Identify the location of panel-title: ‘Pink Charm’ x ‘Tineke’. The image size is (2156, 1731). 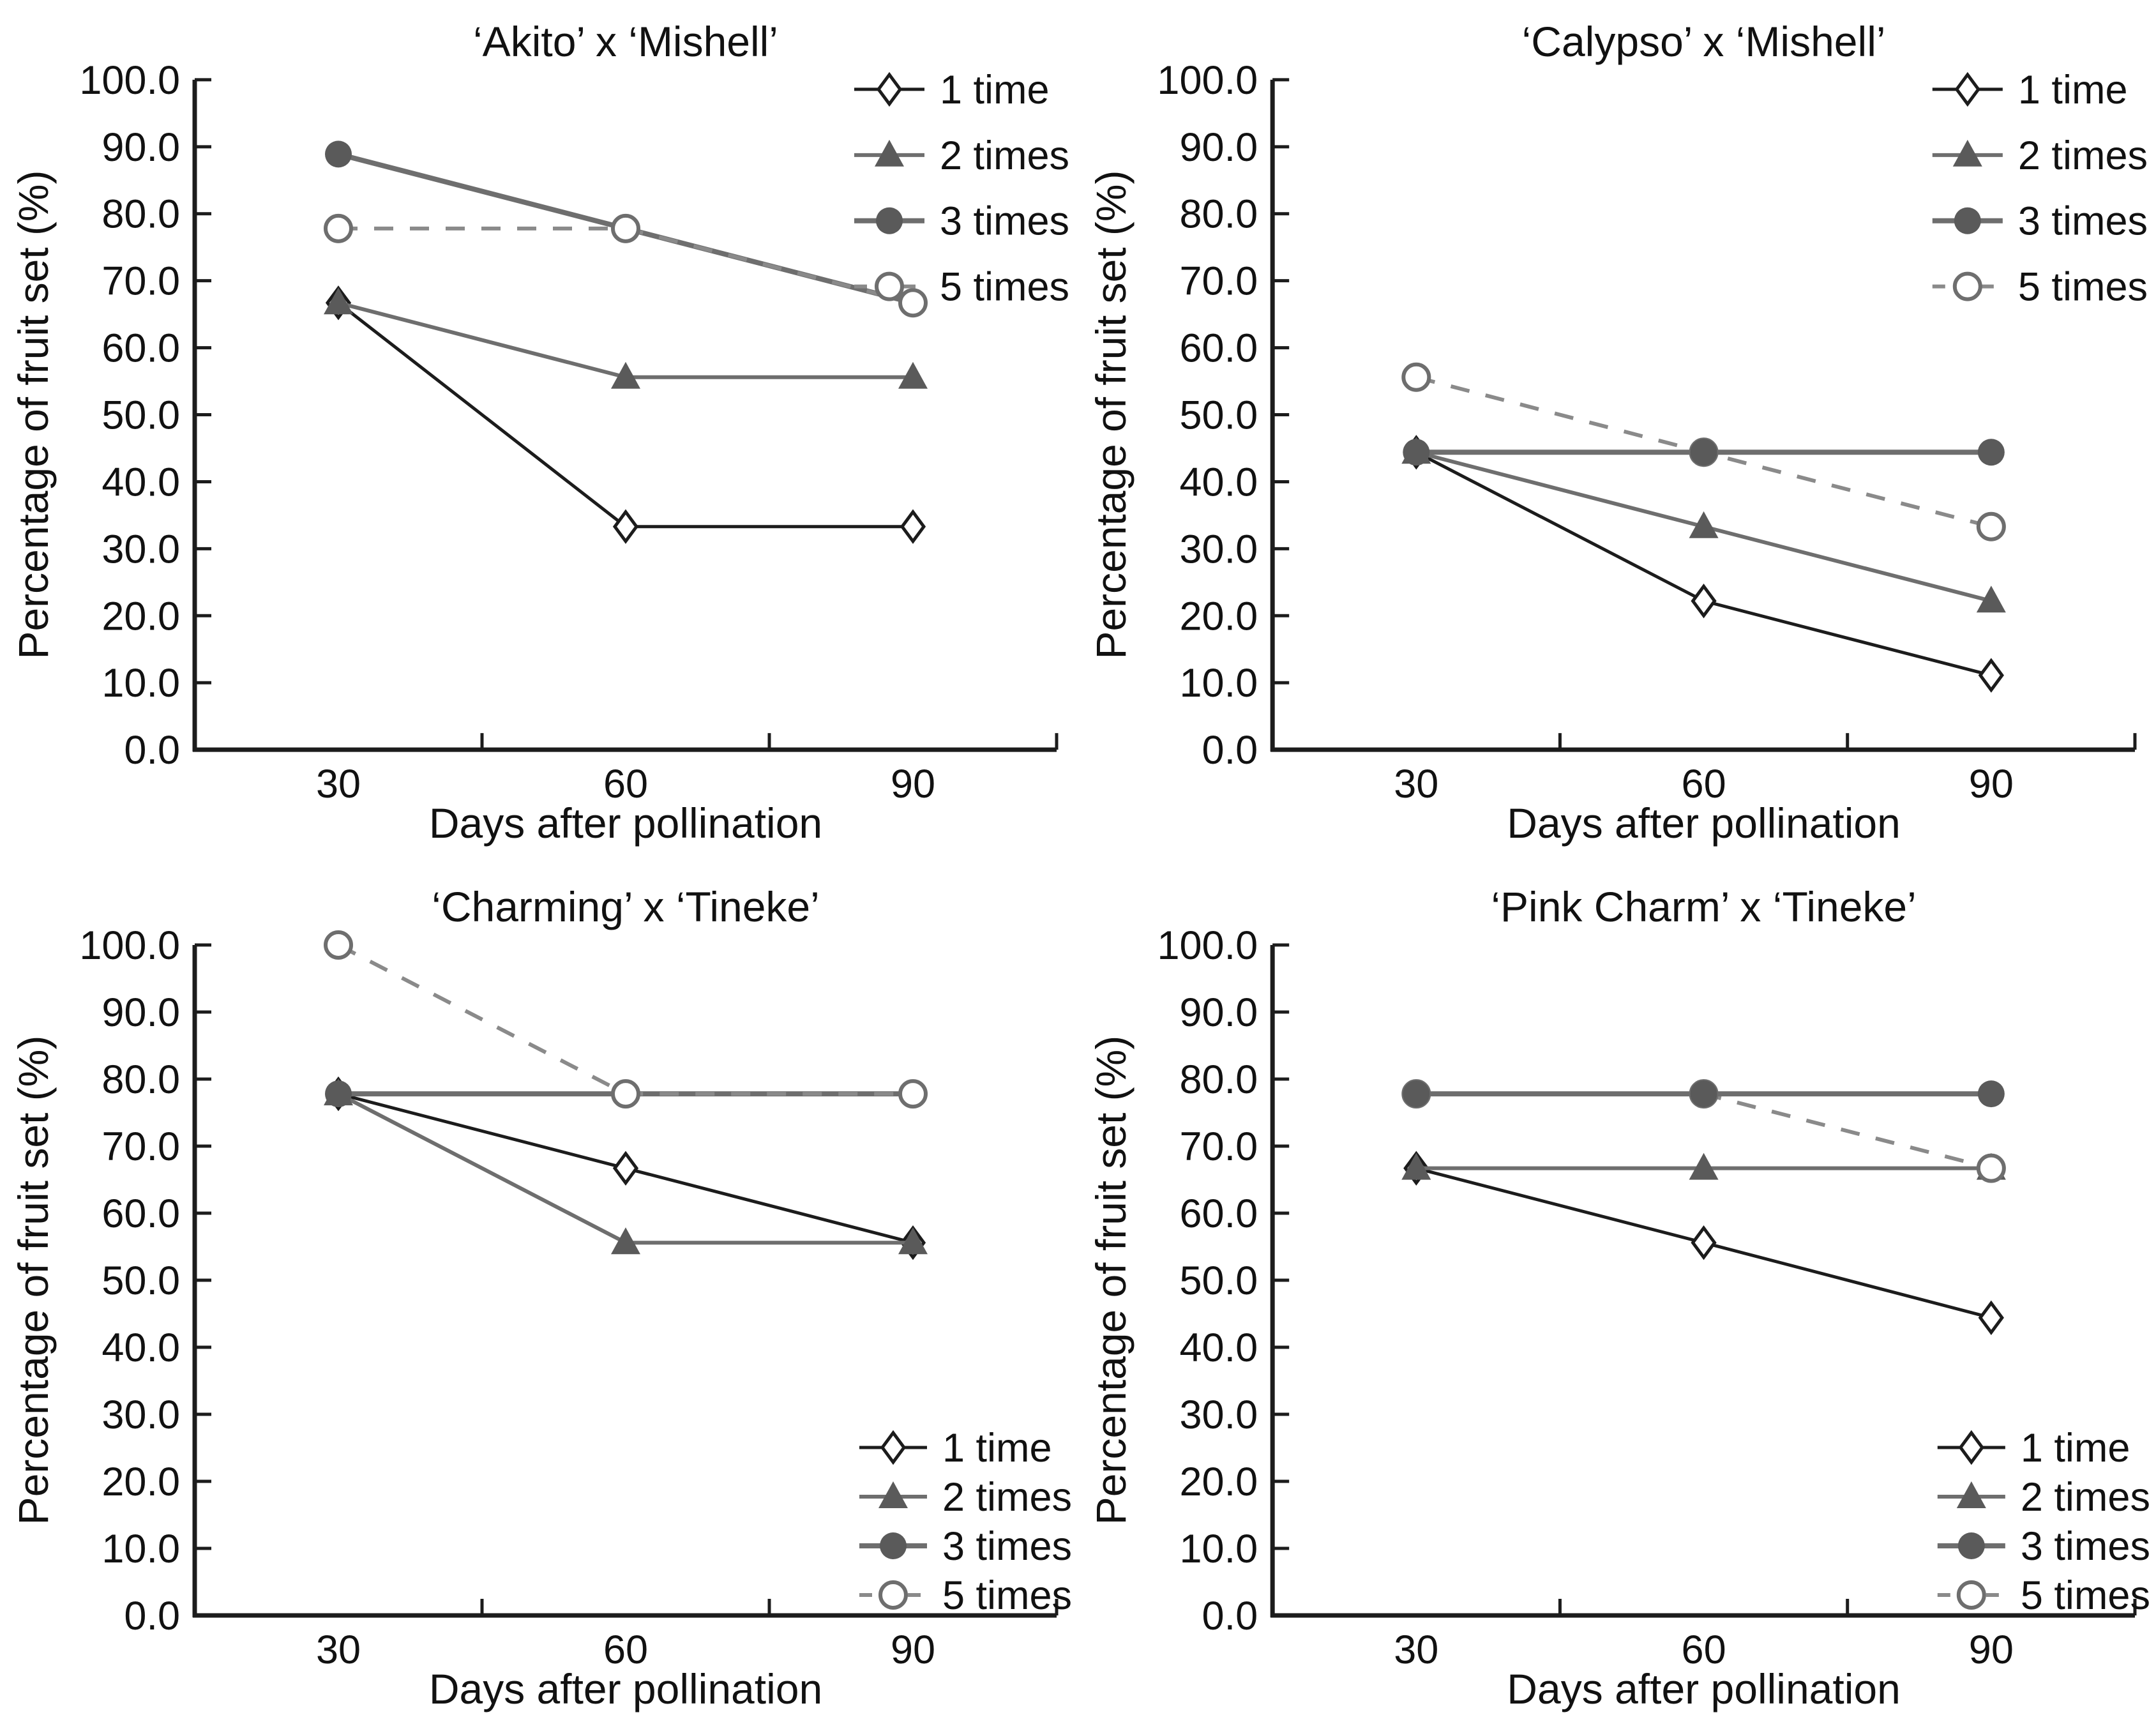
(1703, 907).